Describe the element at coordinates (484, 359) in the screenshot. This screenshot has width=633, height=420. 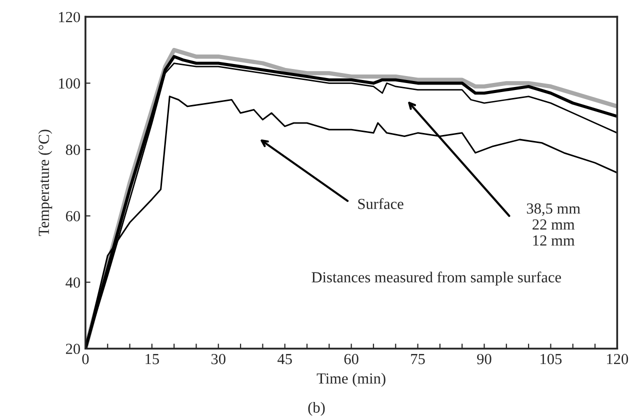
I see `x-tick-label: 90` at that location.